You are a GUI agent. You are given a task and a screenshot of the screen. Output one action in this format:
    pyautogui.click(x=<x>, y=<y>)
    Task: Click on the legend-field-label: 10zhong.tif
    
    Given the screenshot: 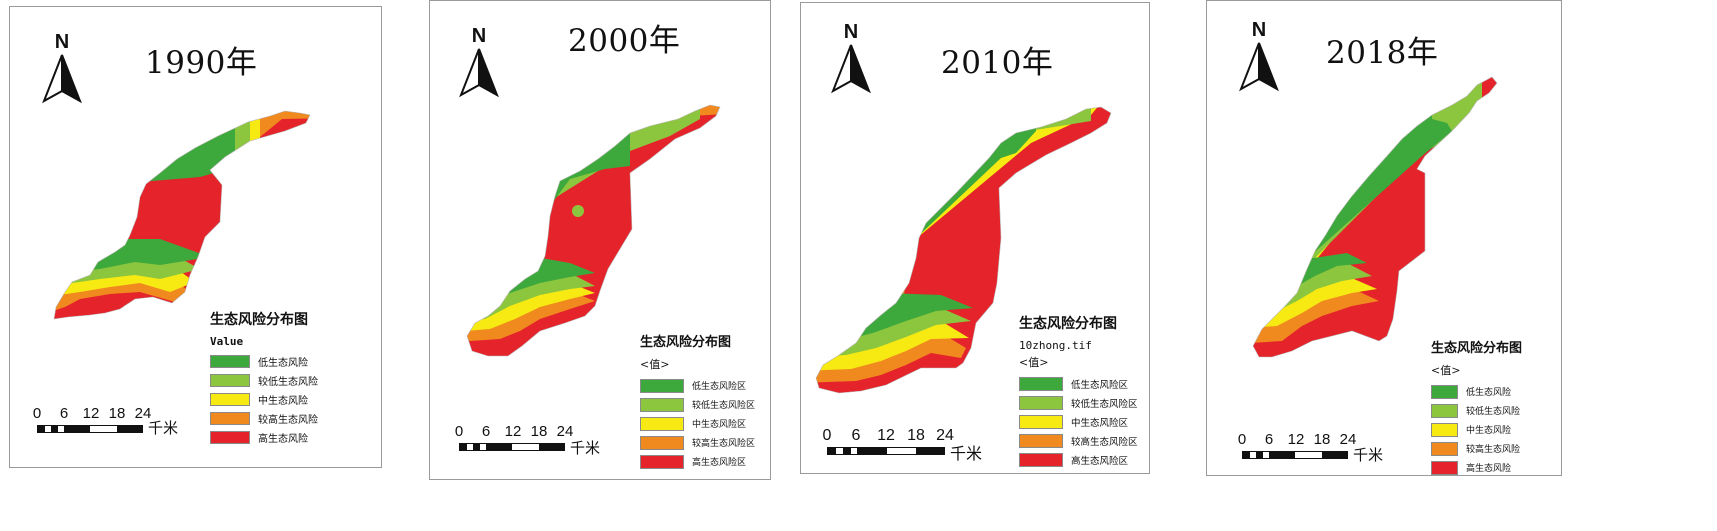 What is the action you would take?
    pyautogui.click(x=1055, y=345)
    